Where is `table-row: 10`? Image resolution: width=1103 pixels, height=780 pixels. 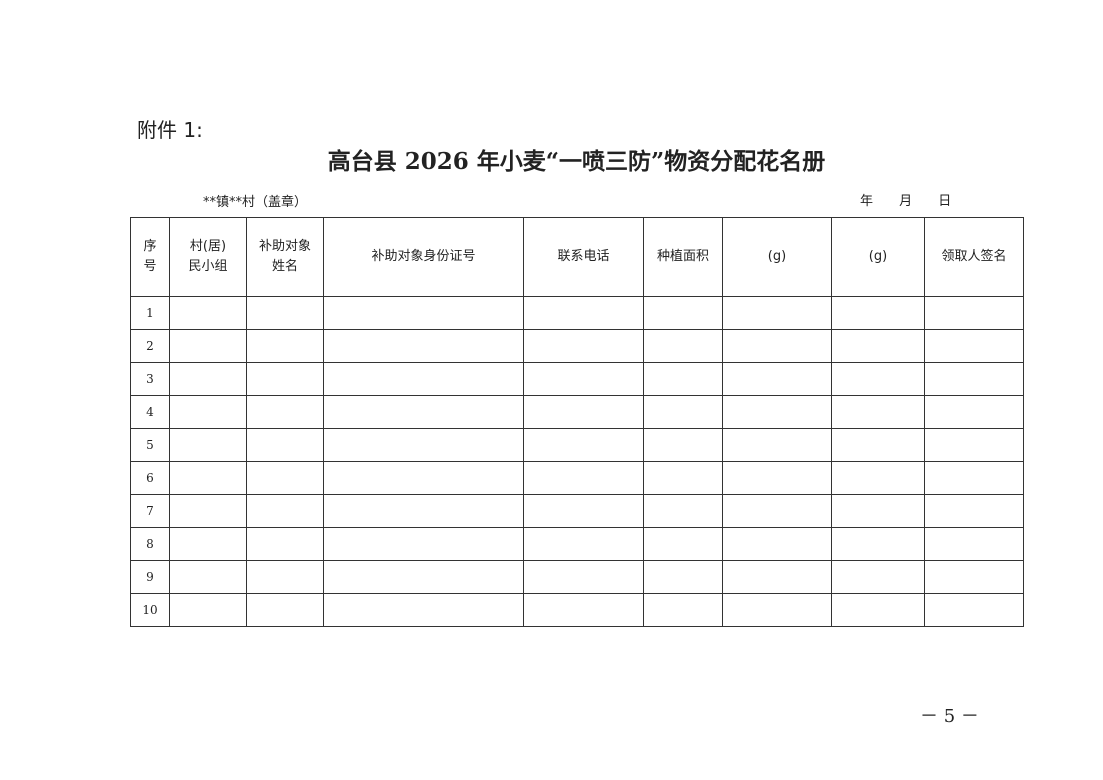
table-row: 10 is located at coordinates (577, 610).